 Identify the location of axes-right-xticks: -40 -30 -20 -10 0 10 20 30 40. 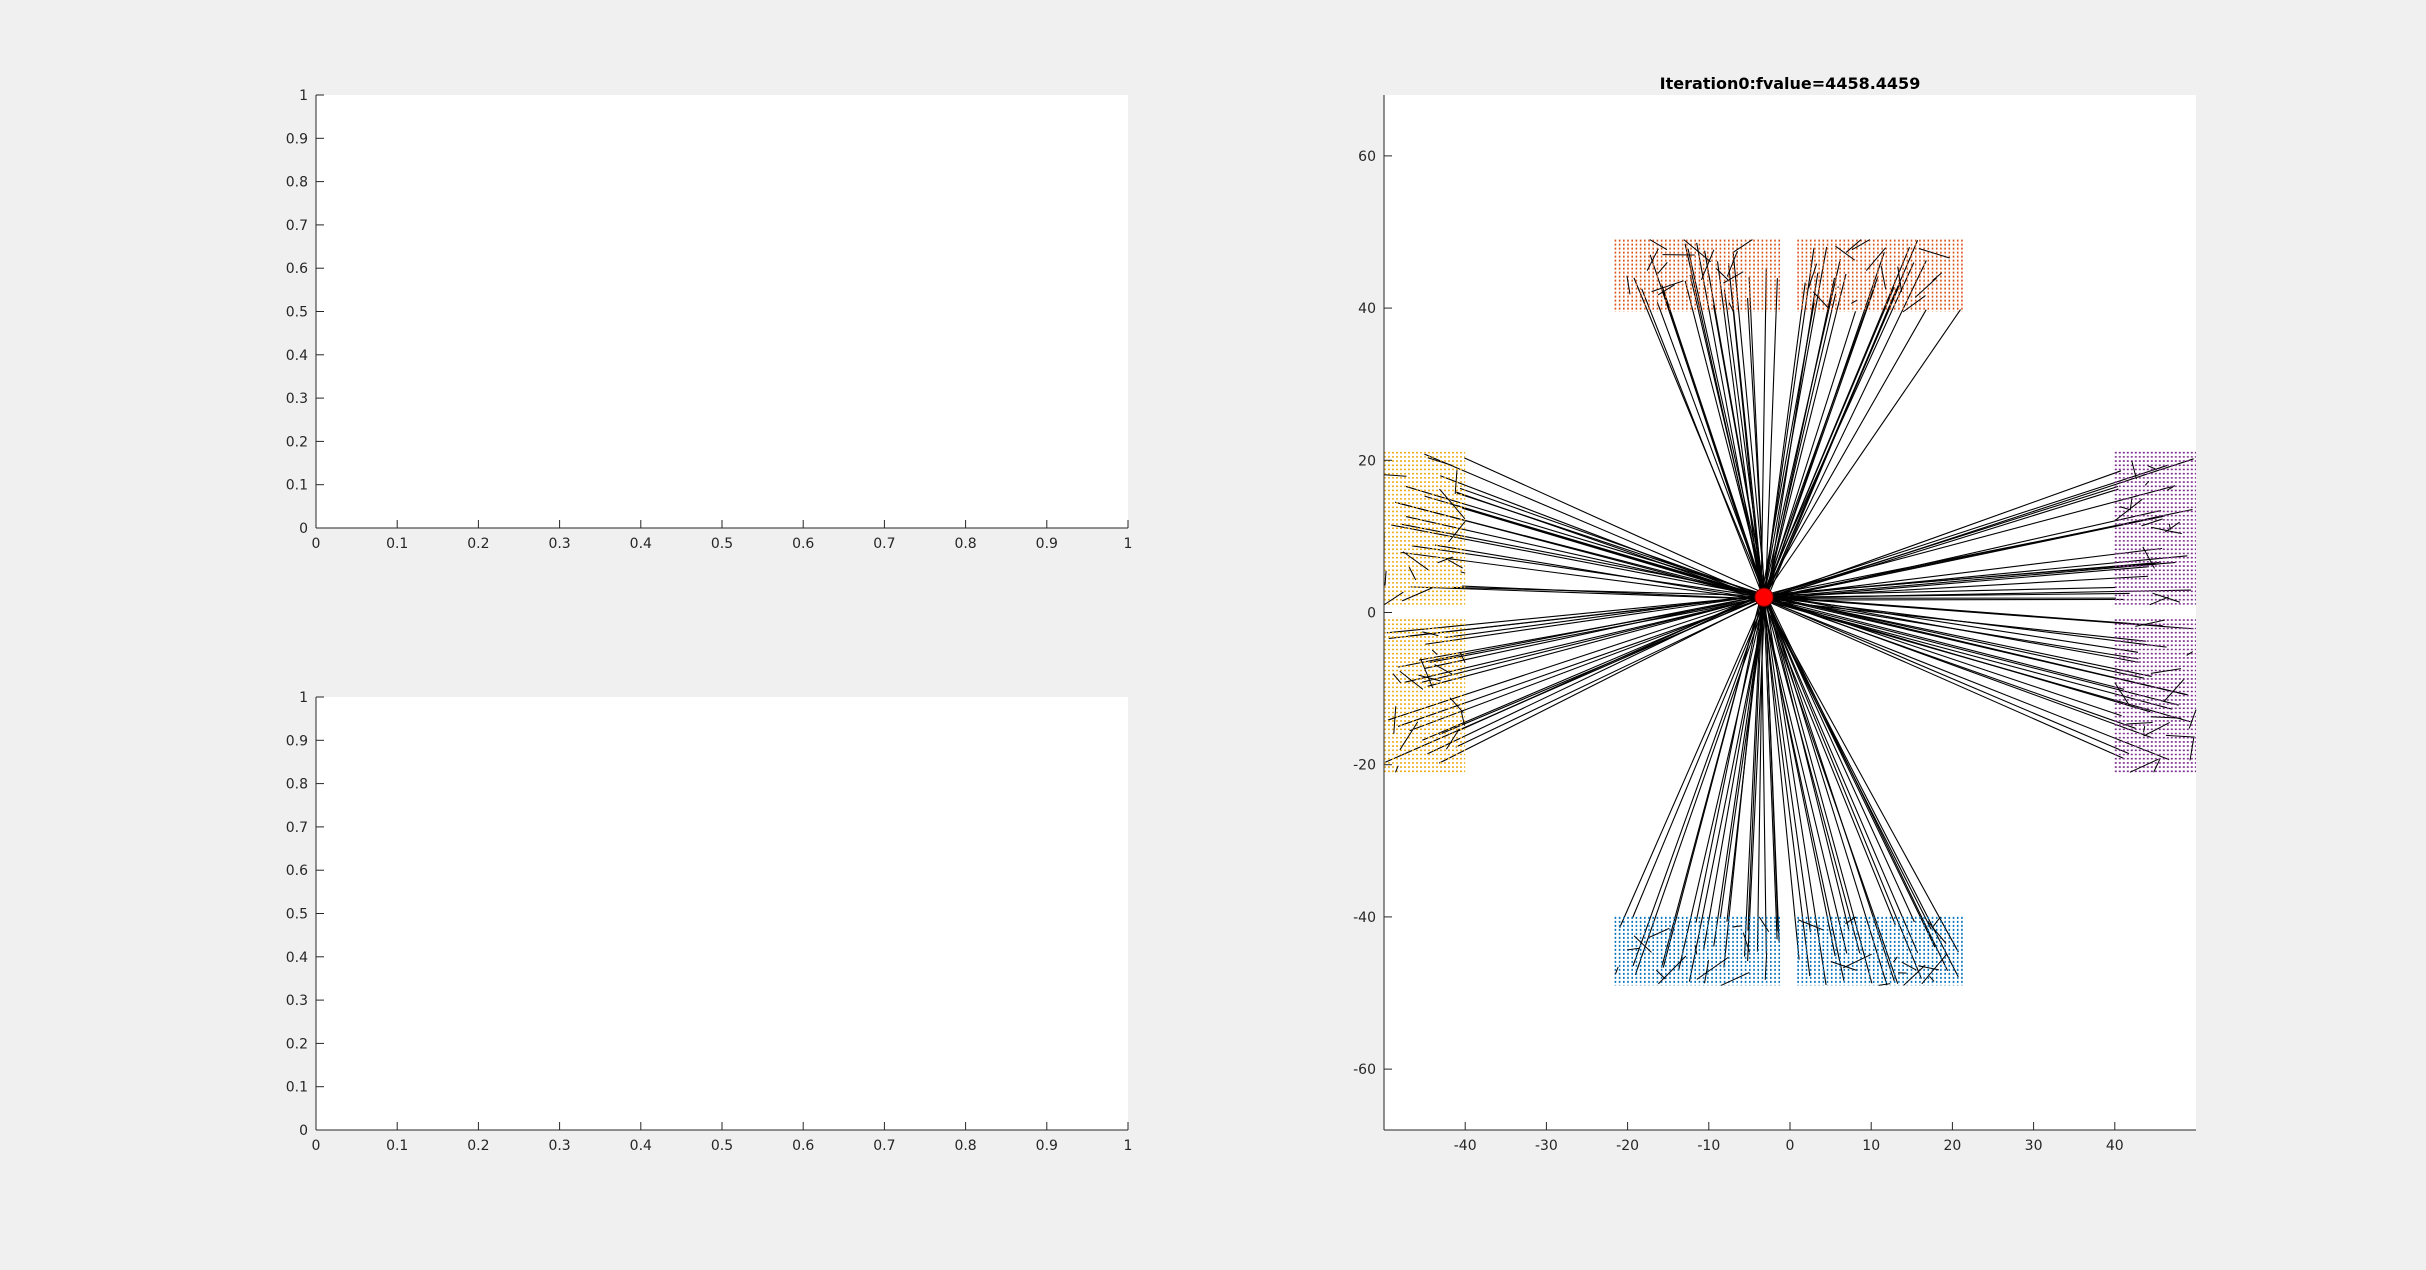
(1789, 1138).